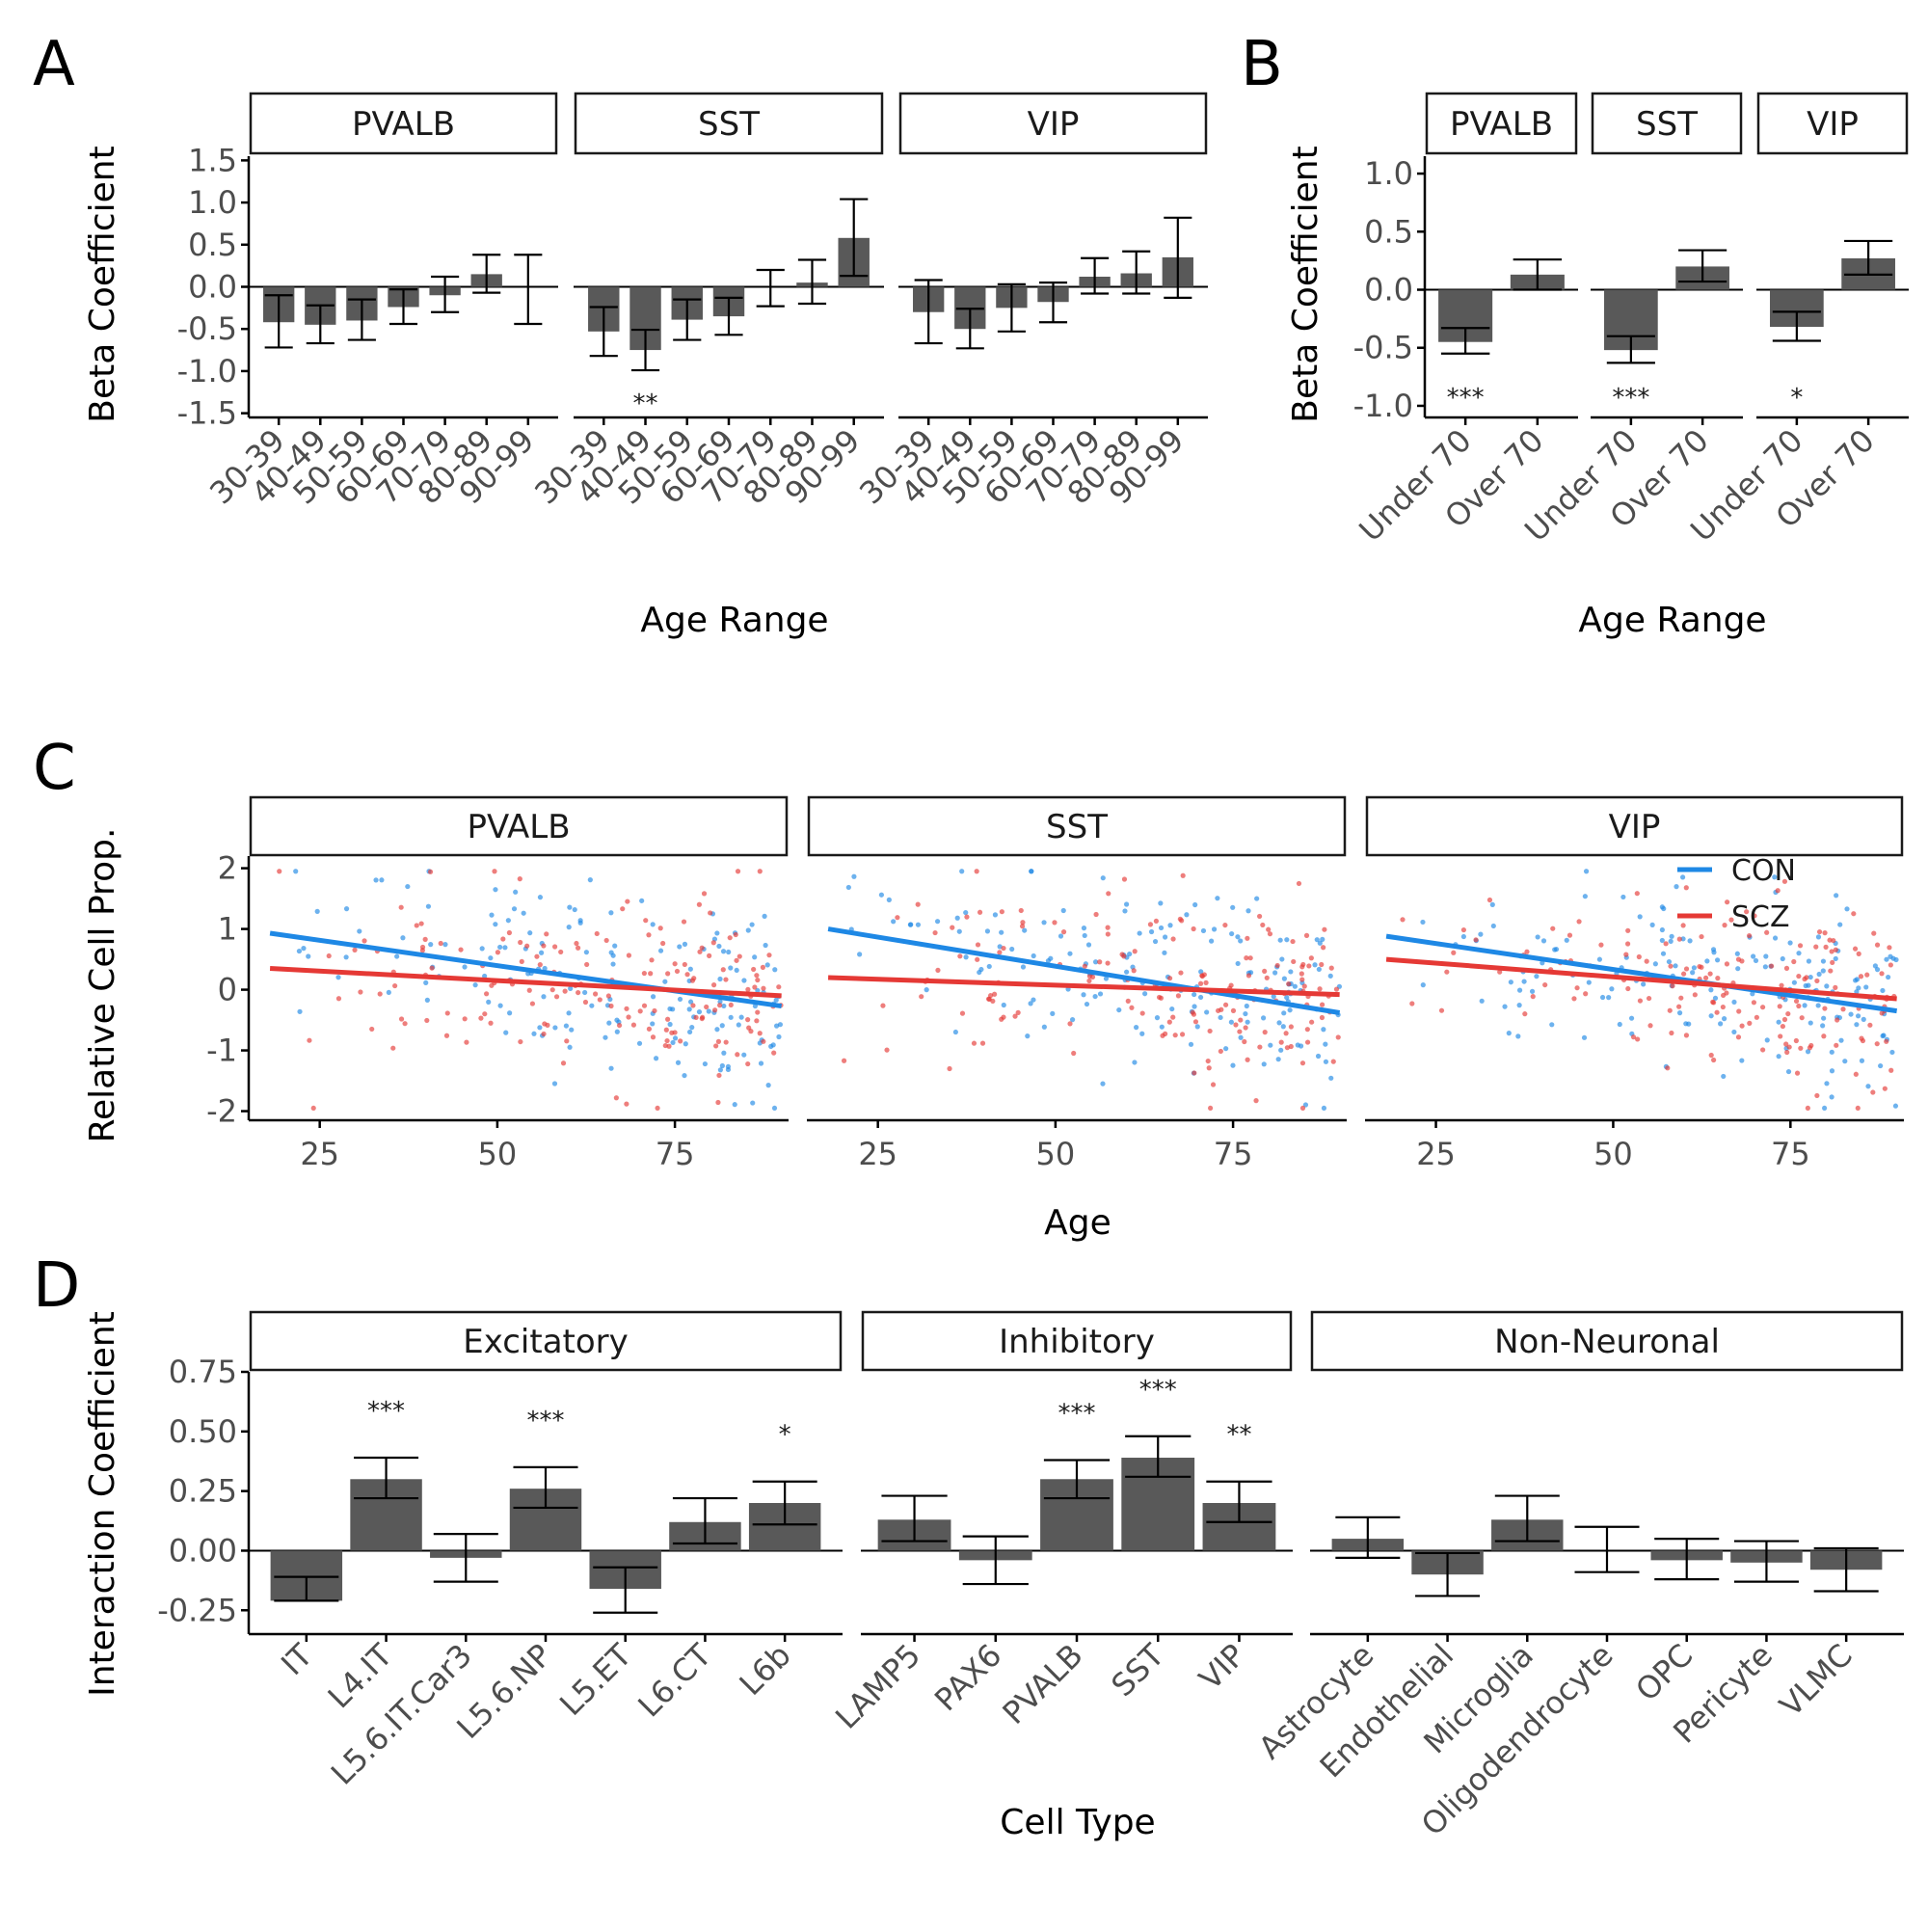 The height and width of the screenshot is (1932, 1928). I want to click on panel-c-x-axis-title: Age, so click(1077, 1223).